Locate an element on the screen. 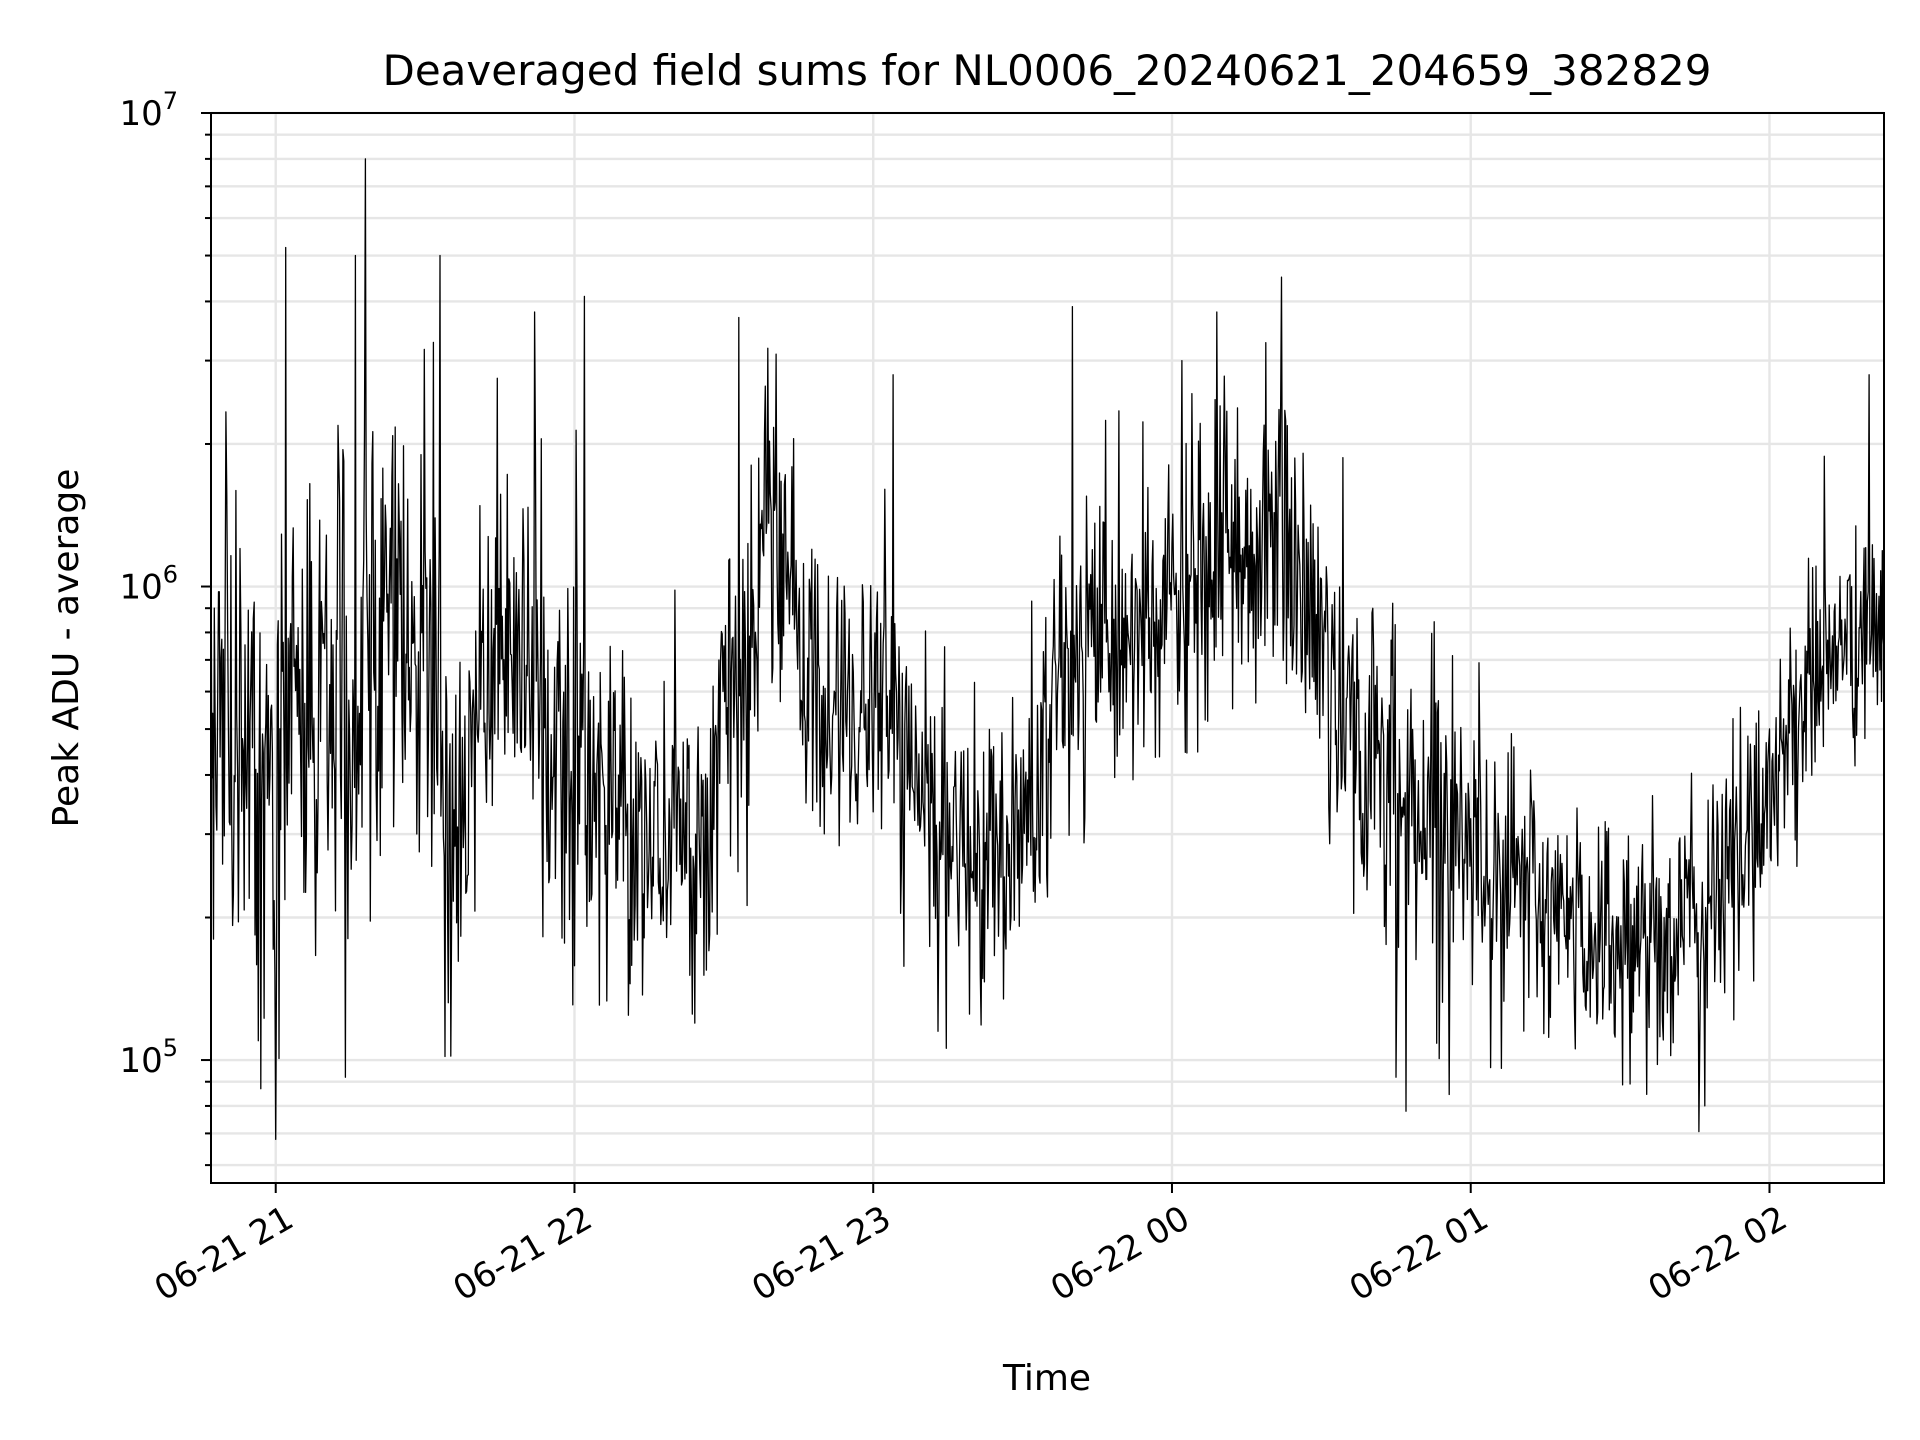 The width and height of the screenshot is (1920, 1440). x-tick-label: 06-21 23 is located at coordinates (821, 1253).